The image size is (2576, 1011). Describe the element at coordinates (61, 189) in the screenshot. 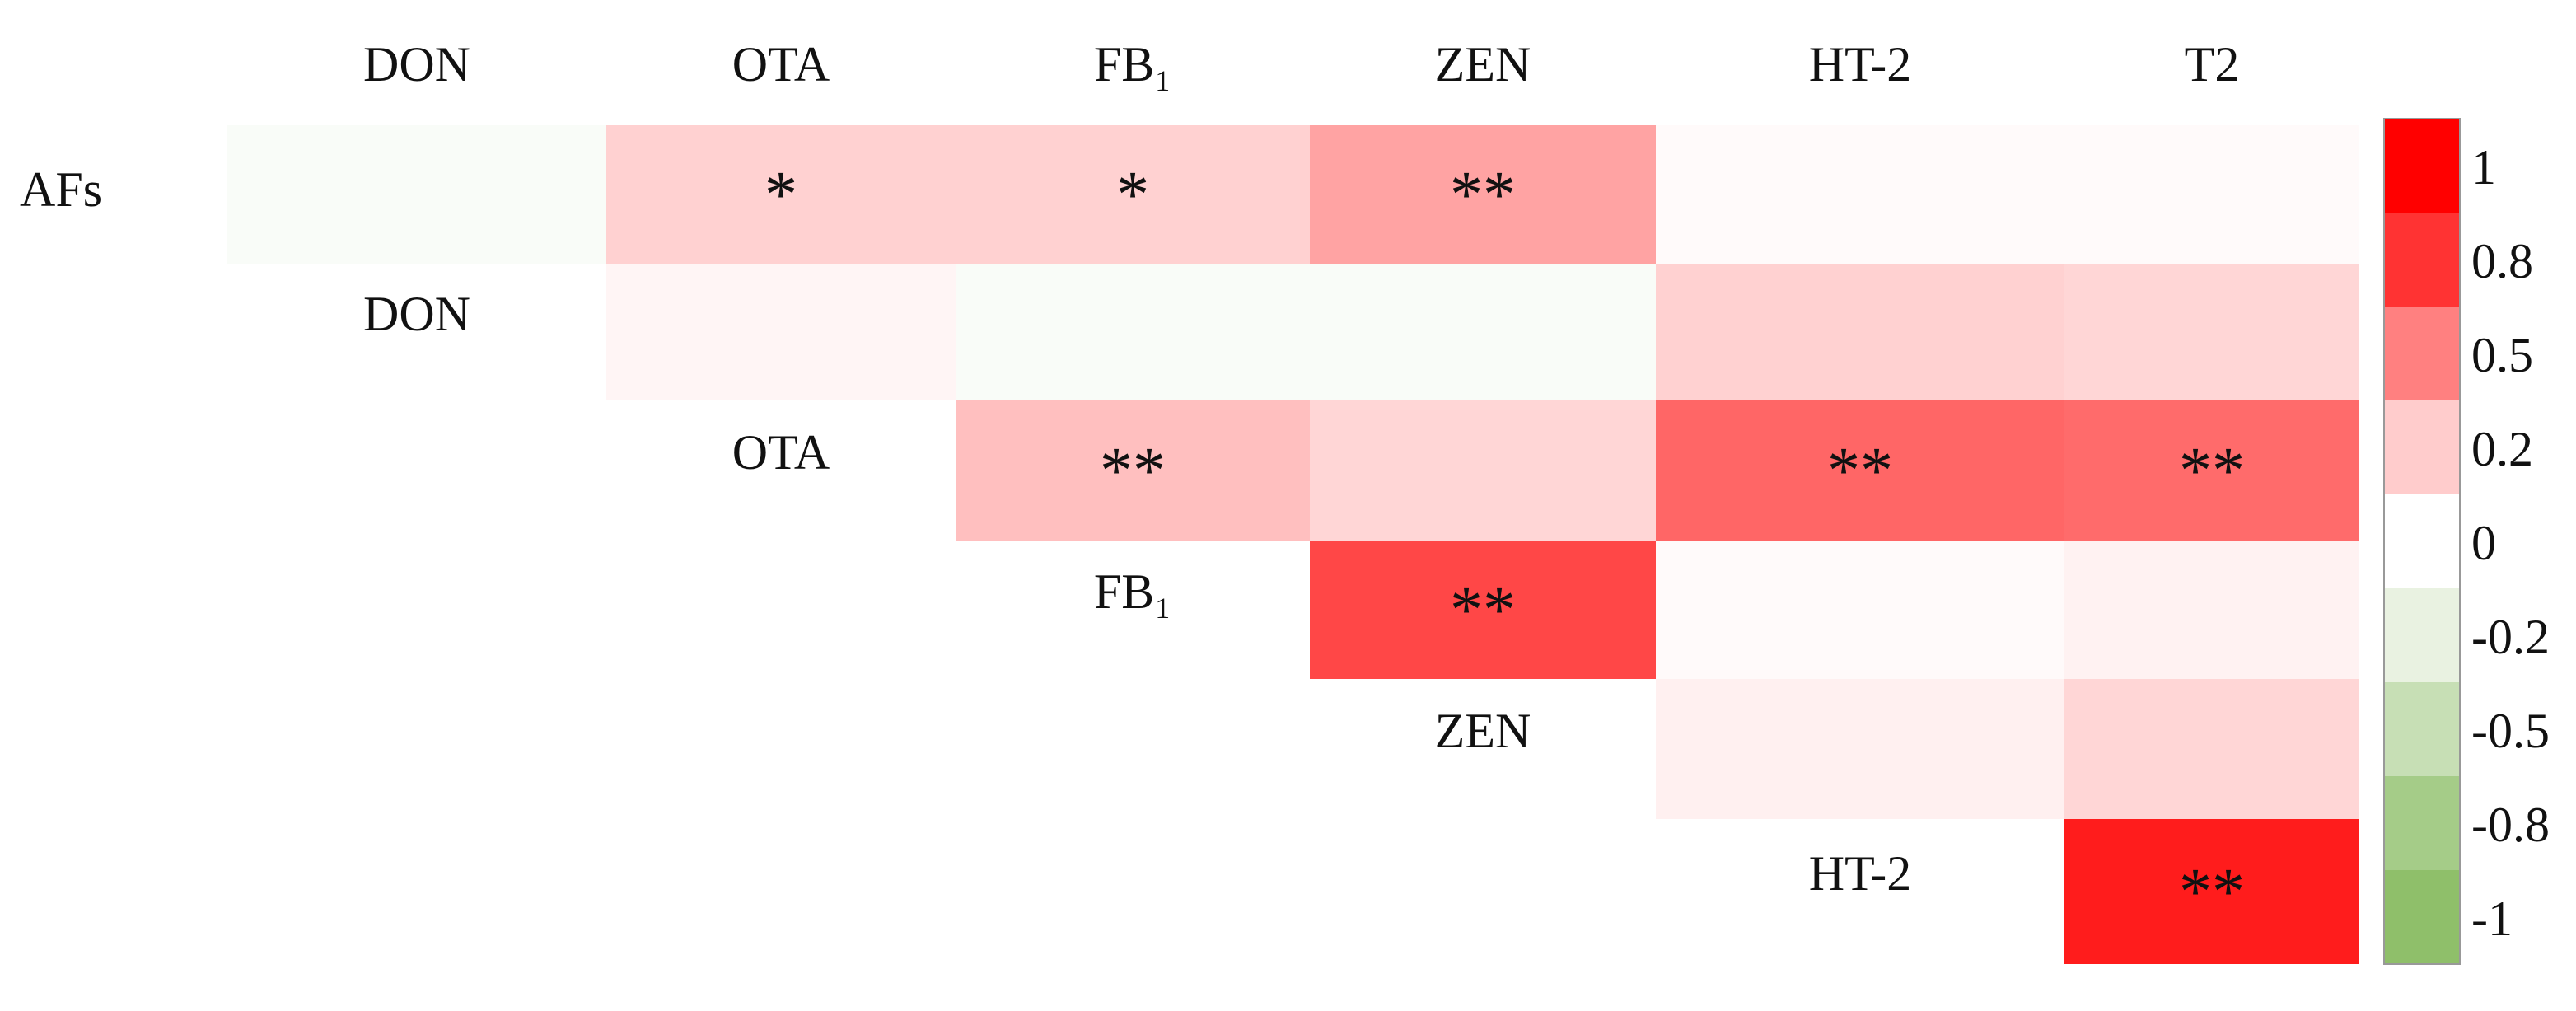

I see `row-label: AFs` at that location.